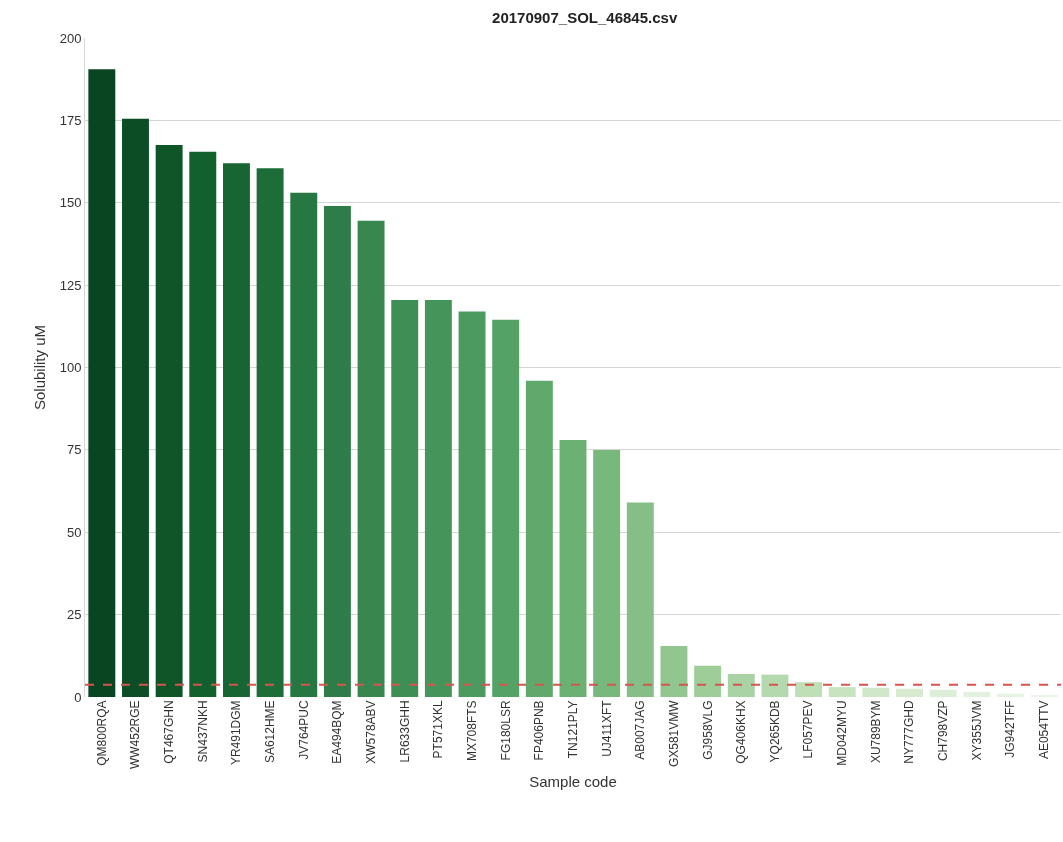 This screenshot has height=842, width=1063. Describe the element at coordinates (404, 731) in the screenshot. I see `x-tick-label: LR633GHH` at that location.